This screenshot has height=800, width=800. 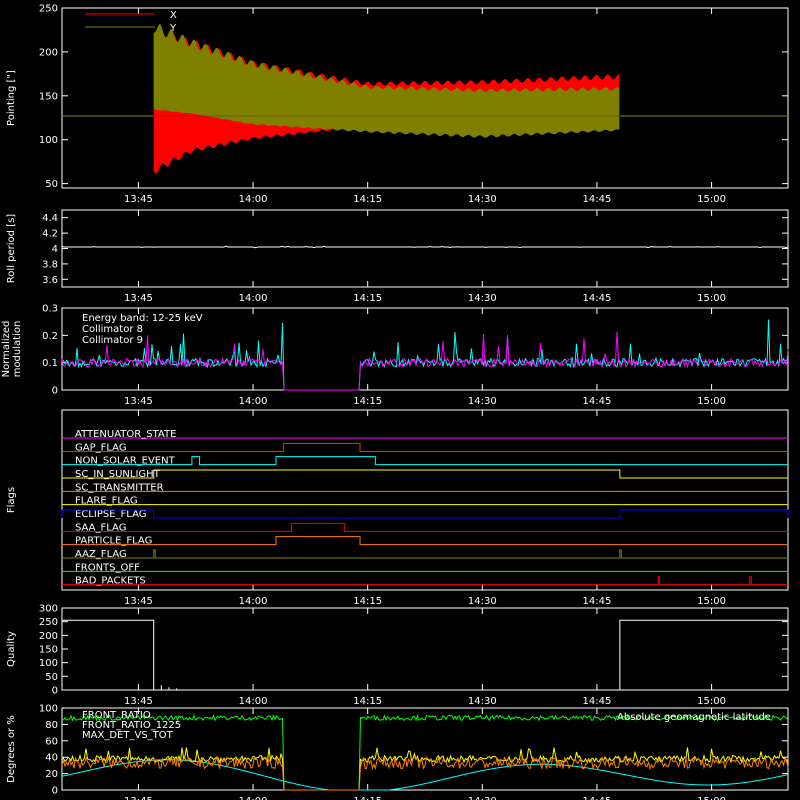 I want to click on panel-2-xtick-label: 14:15, so click(x=367, y=298).